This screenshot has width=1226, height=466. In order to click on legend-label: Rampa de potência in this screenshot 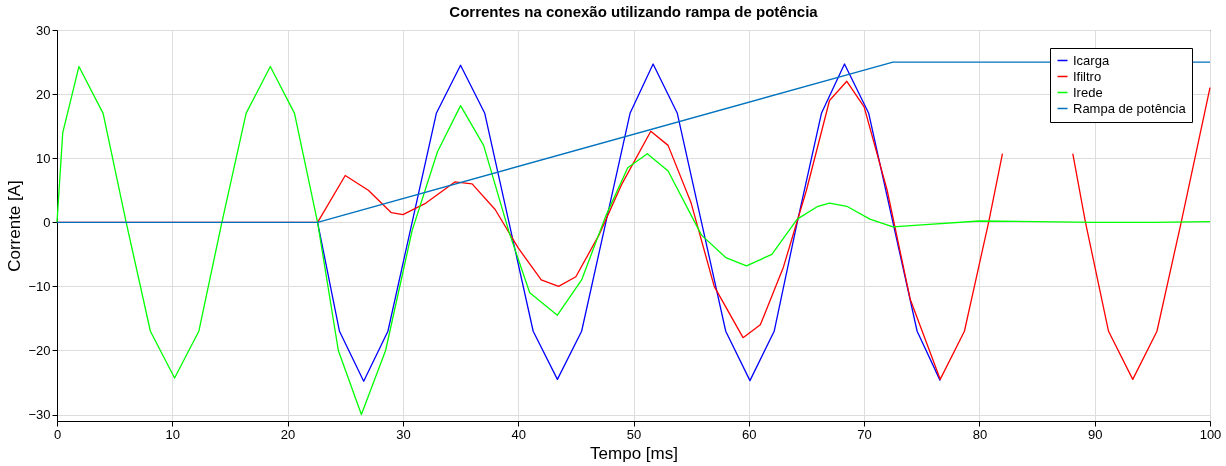, I will do `click(1130, 108)`.